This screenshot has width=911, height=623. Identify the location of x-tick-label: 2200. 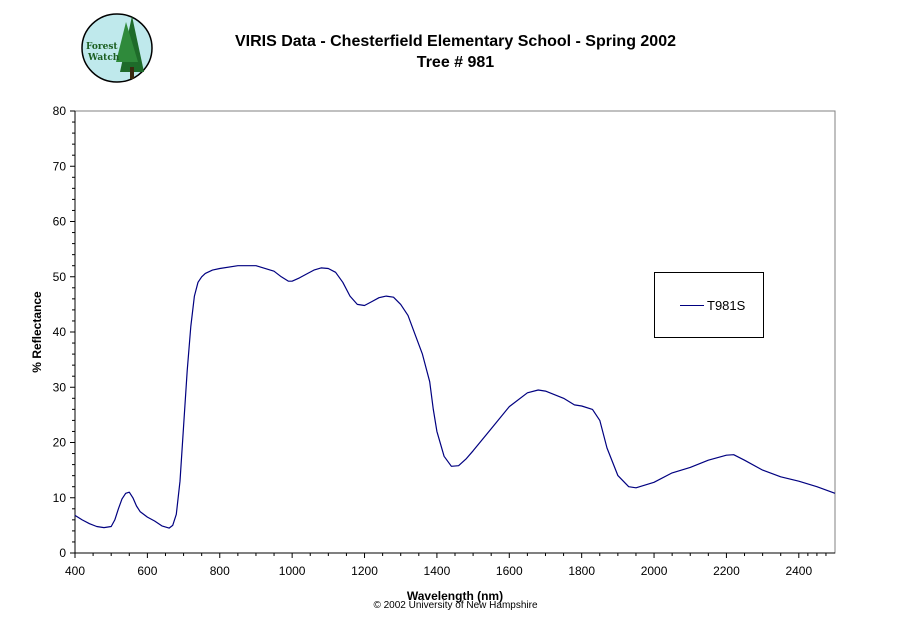
(726, 571).